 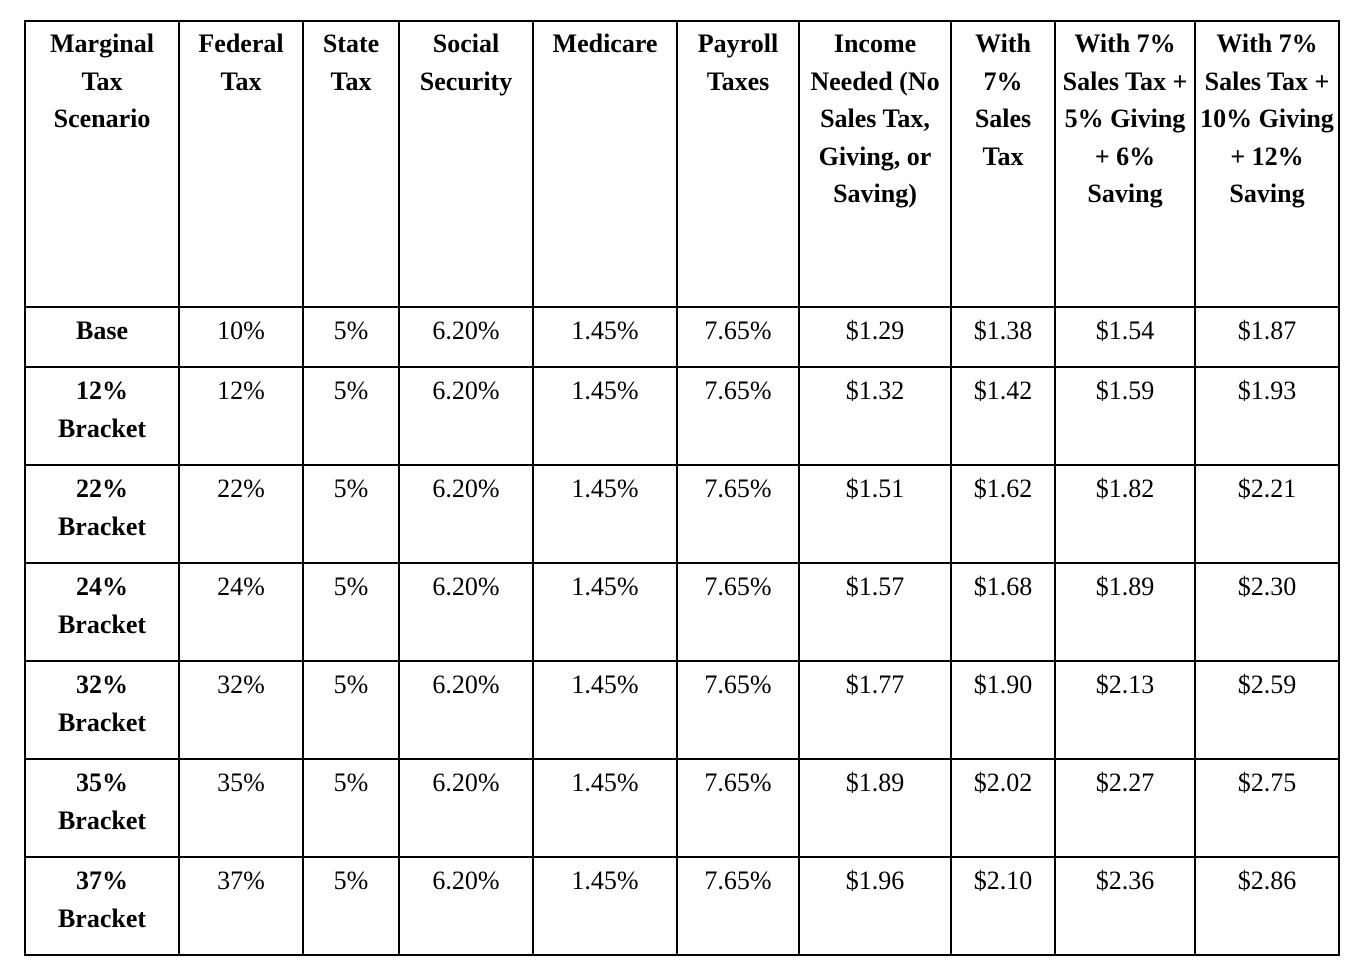 What do you see at coordinates (241, 514) in the screenshot?
I see `federal-tax-cell: 22%` at bounding box center [241, 514].